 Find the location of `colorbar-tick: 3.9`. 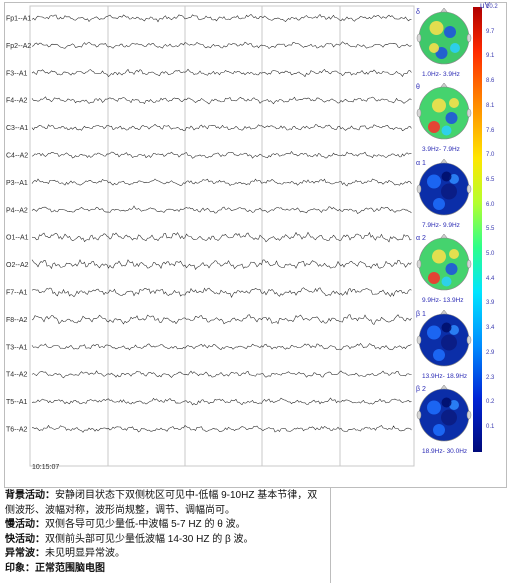

colorbar-tick: 3.9 is located at coordinates (490, 303).